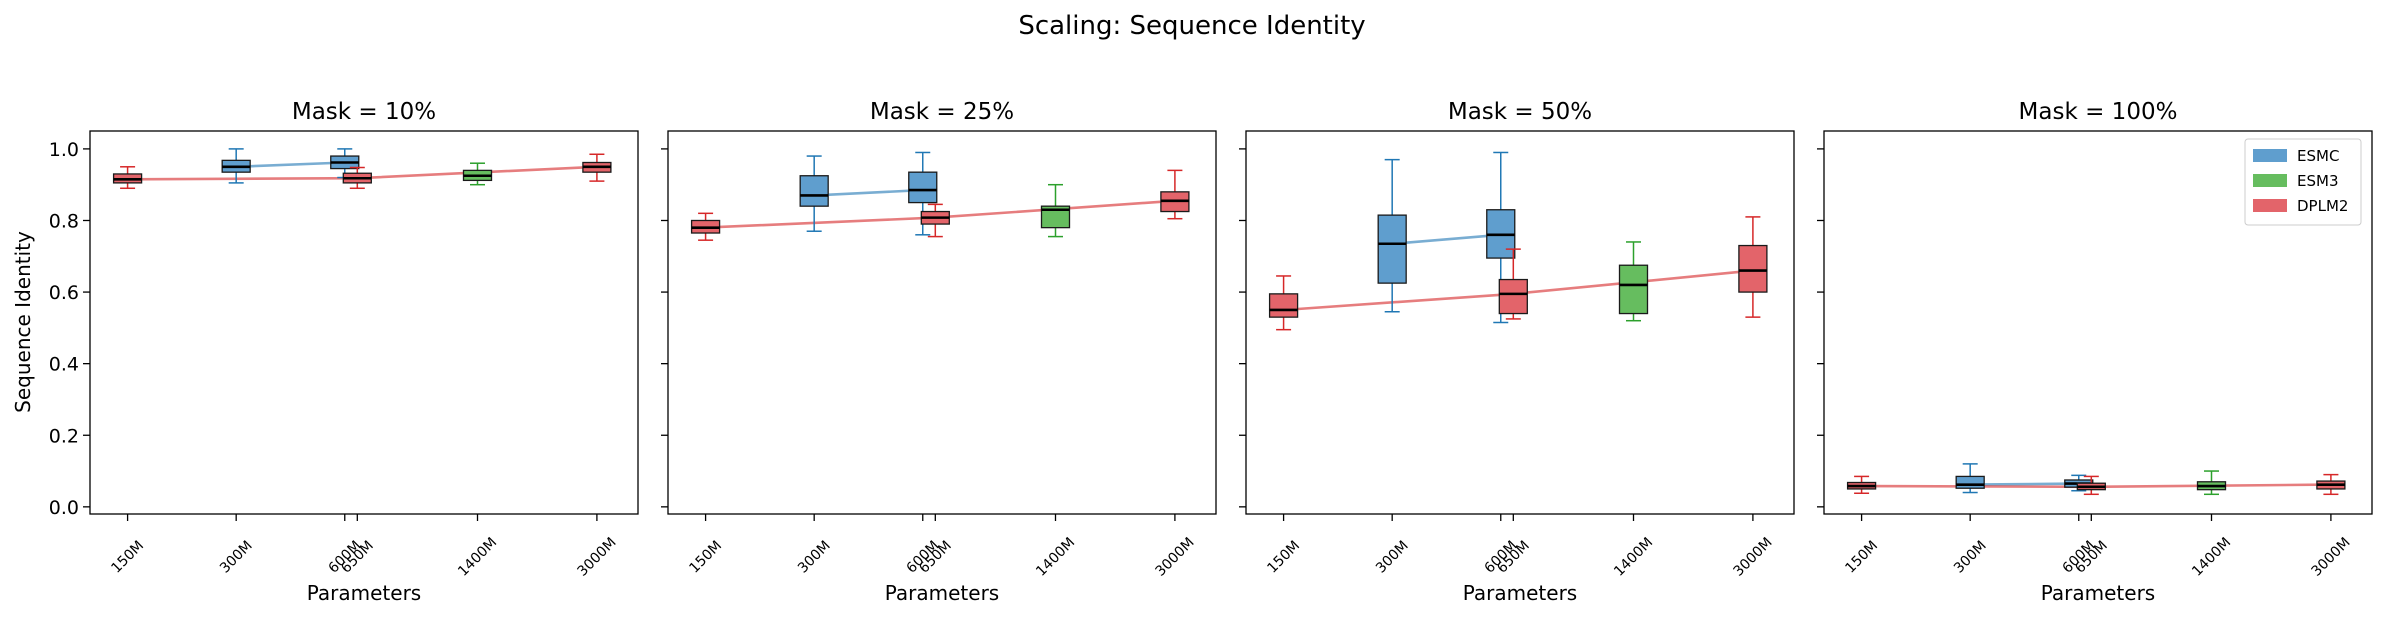 This screenshot has width=2384, height=618. What do you see at coordinates (23, 322) in the screenshot?
I see `y-axis-label: Sequence Identity` at bounding box center [23, 322].